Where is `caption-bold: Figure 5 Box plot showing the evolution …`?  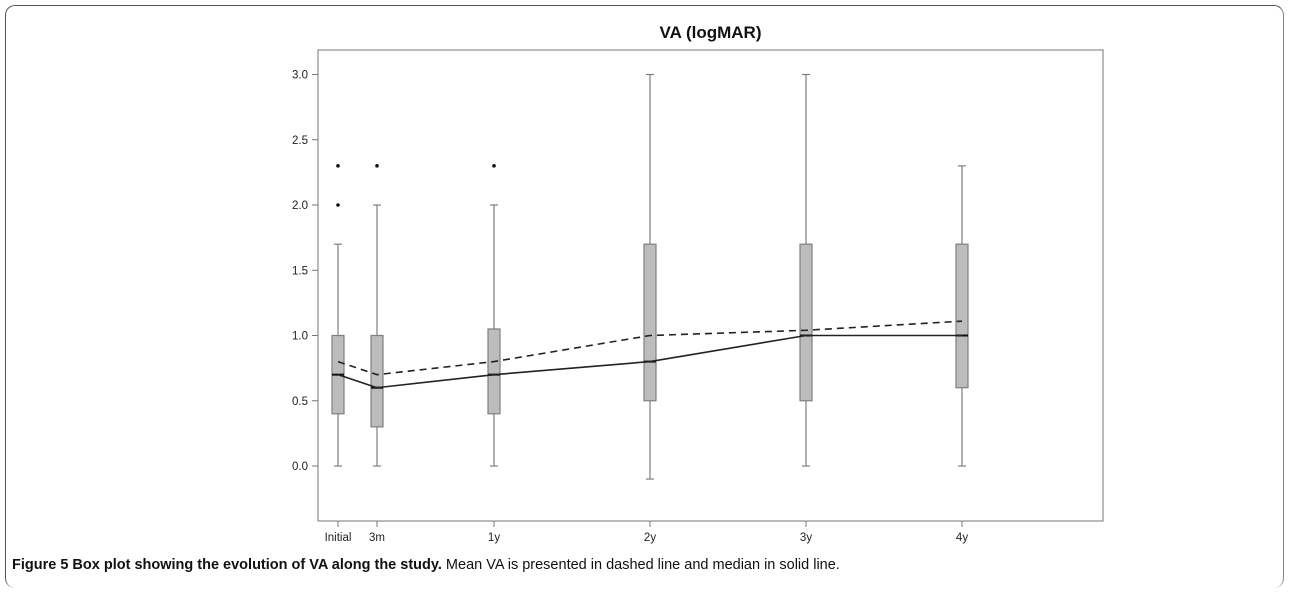
caption-bold: Figure 5 Box plot showing the evolution … is located at coordinates (227, 565).